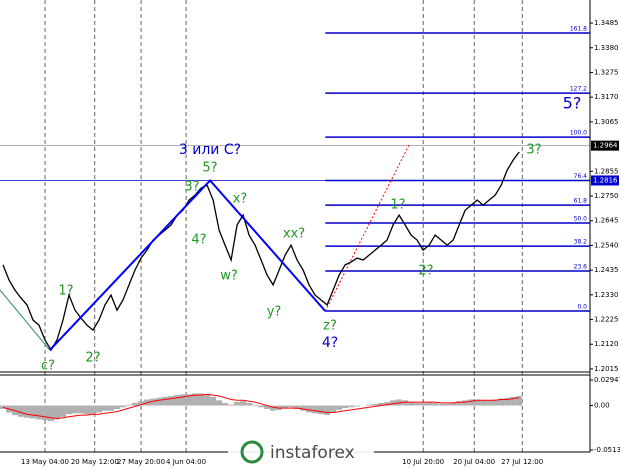 Image resolution: width=620 pixels, height=469 pixels. What do you see at coordinates (606, 23) in the screenshot?
I see `y-tick-label: 1.3485` at bounding box center [606, 23].